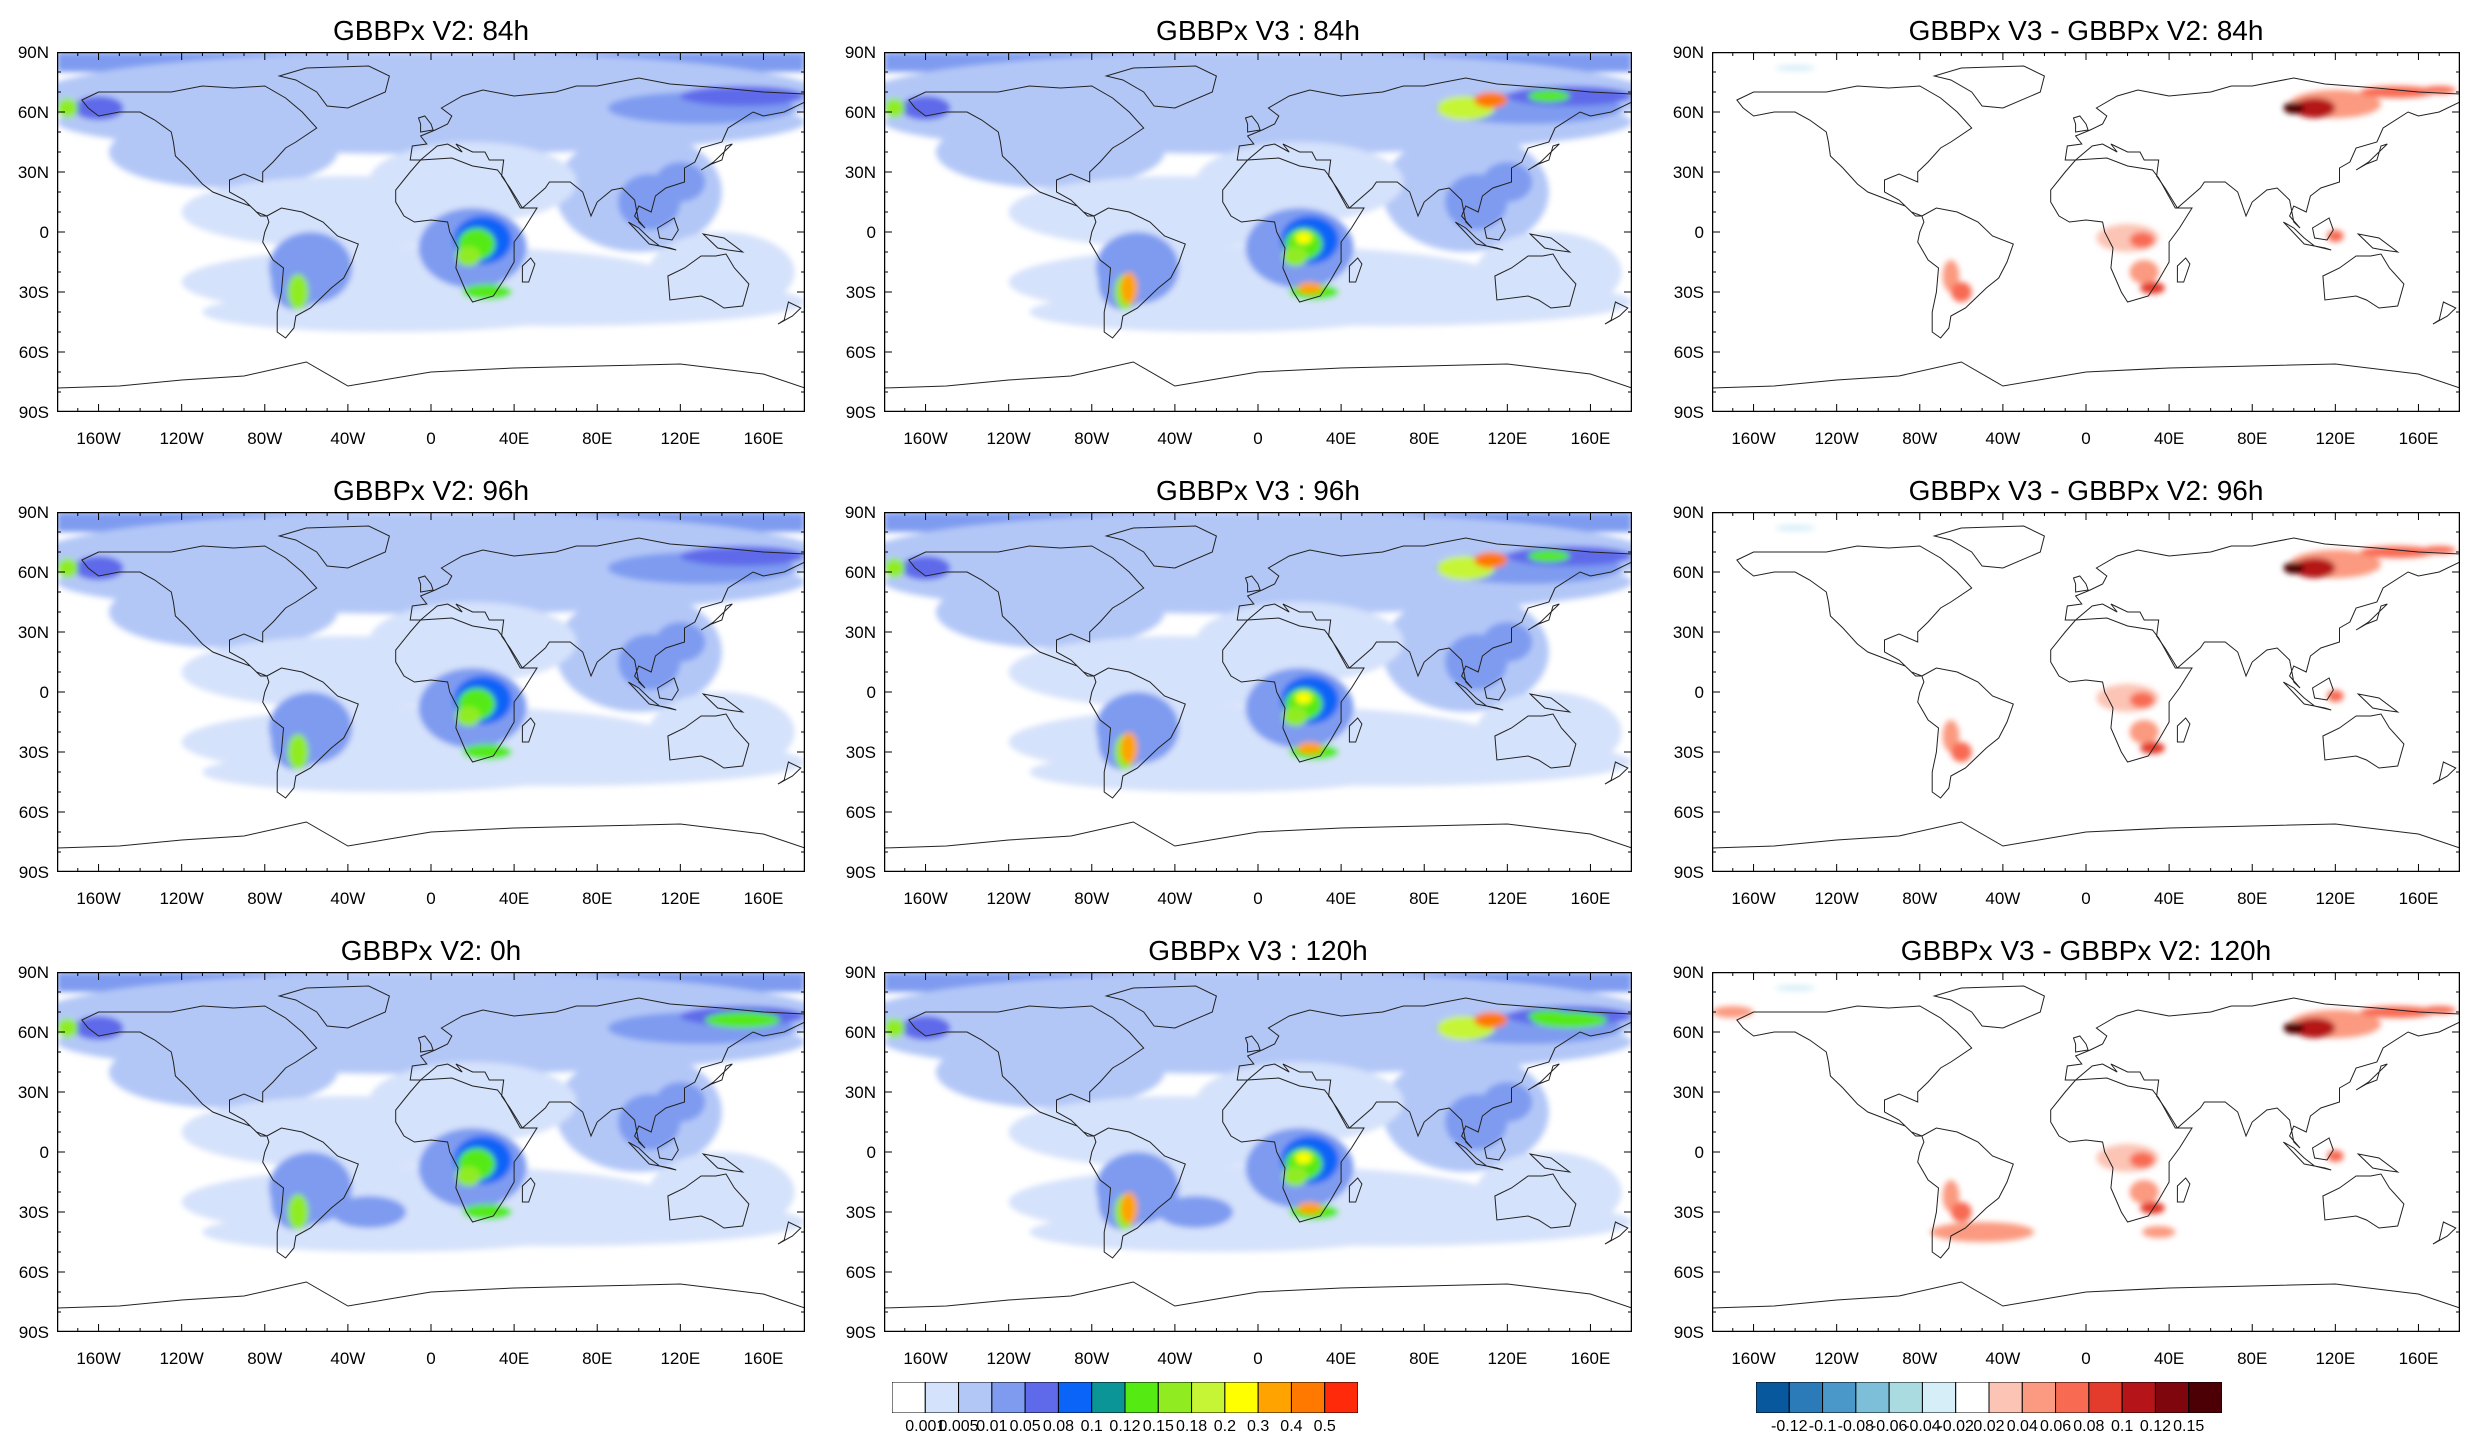 The height and width of the screenshot is (1443, 2473). What do you see at coordinates (723, 1163) in the screenshot?
I see `coastline-newguinea` at bounding box center [723, 1163].